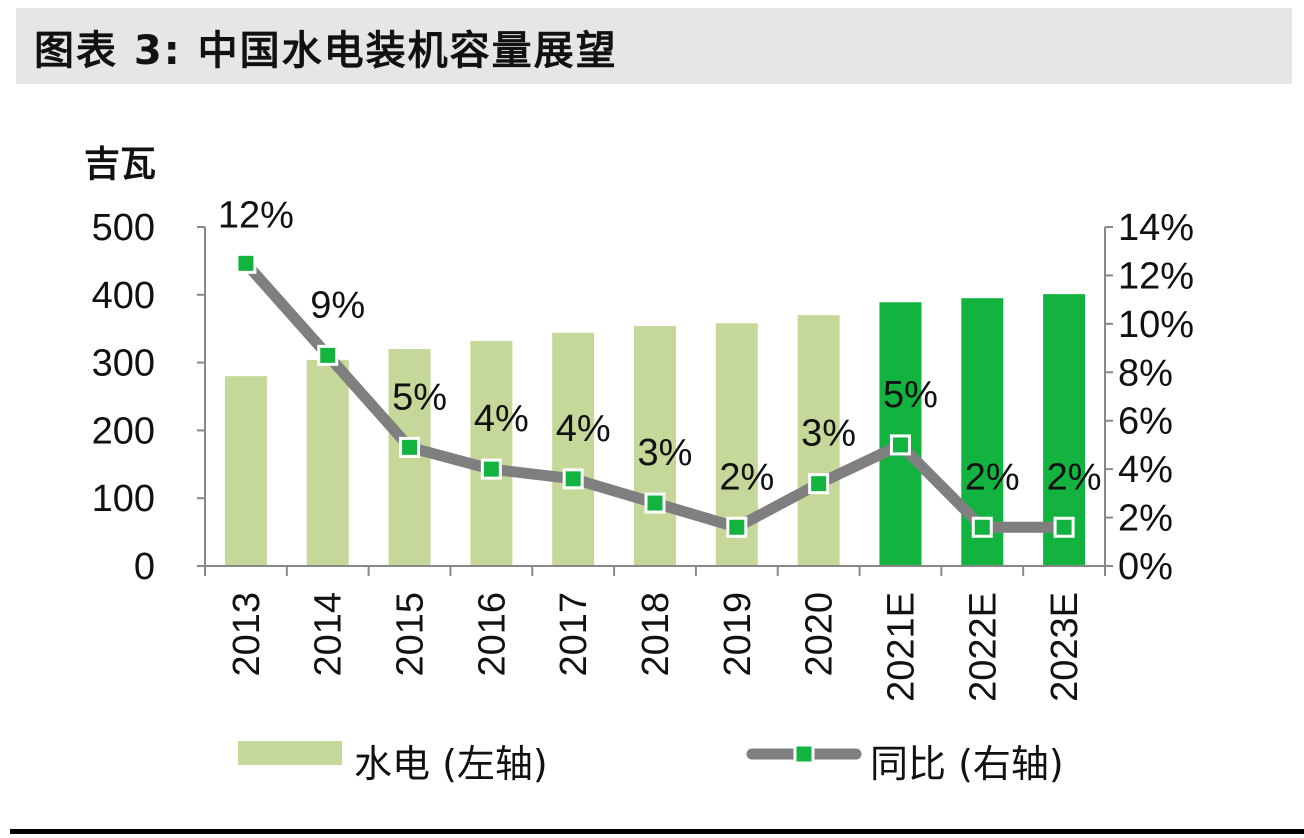  What do you see at coordinates (910, 395) in the screenshot?
I see `data-label-2021E: 5%` at bounding box center [910, 395].